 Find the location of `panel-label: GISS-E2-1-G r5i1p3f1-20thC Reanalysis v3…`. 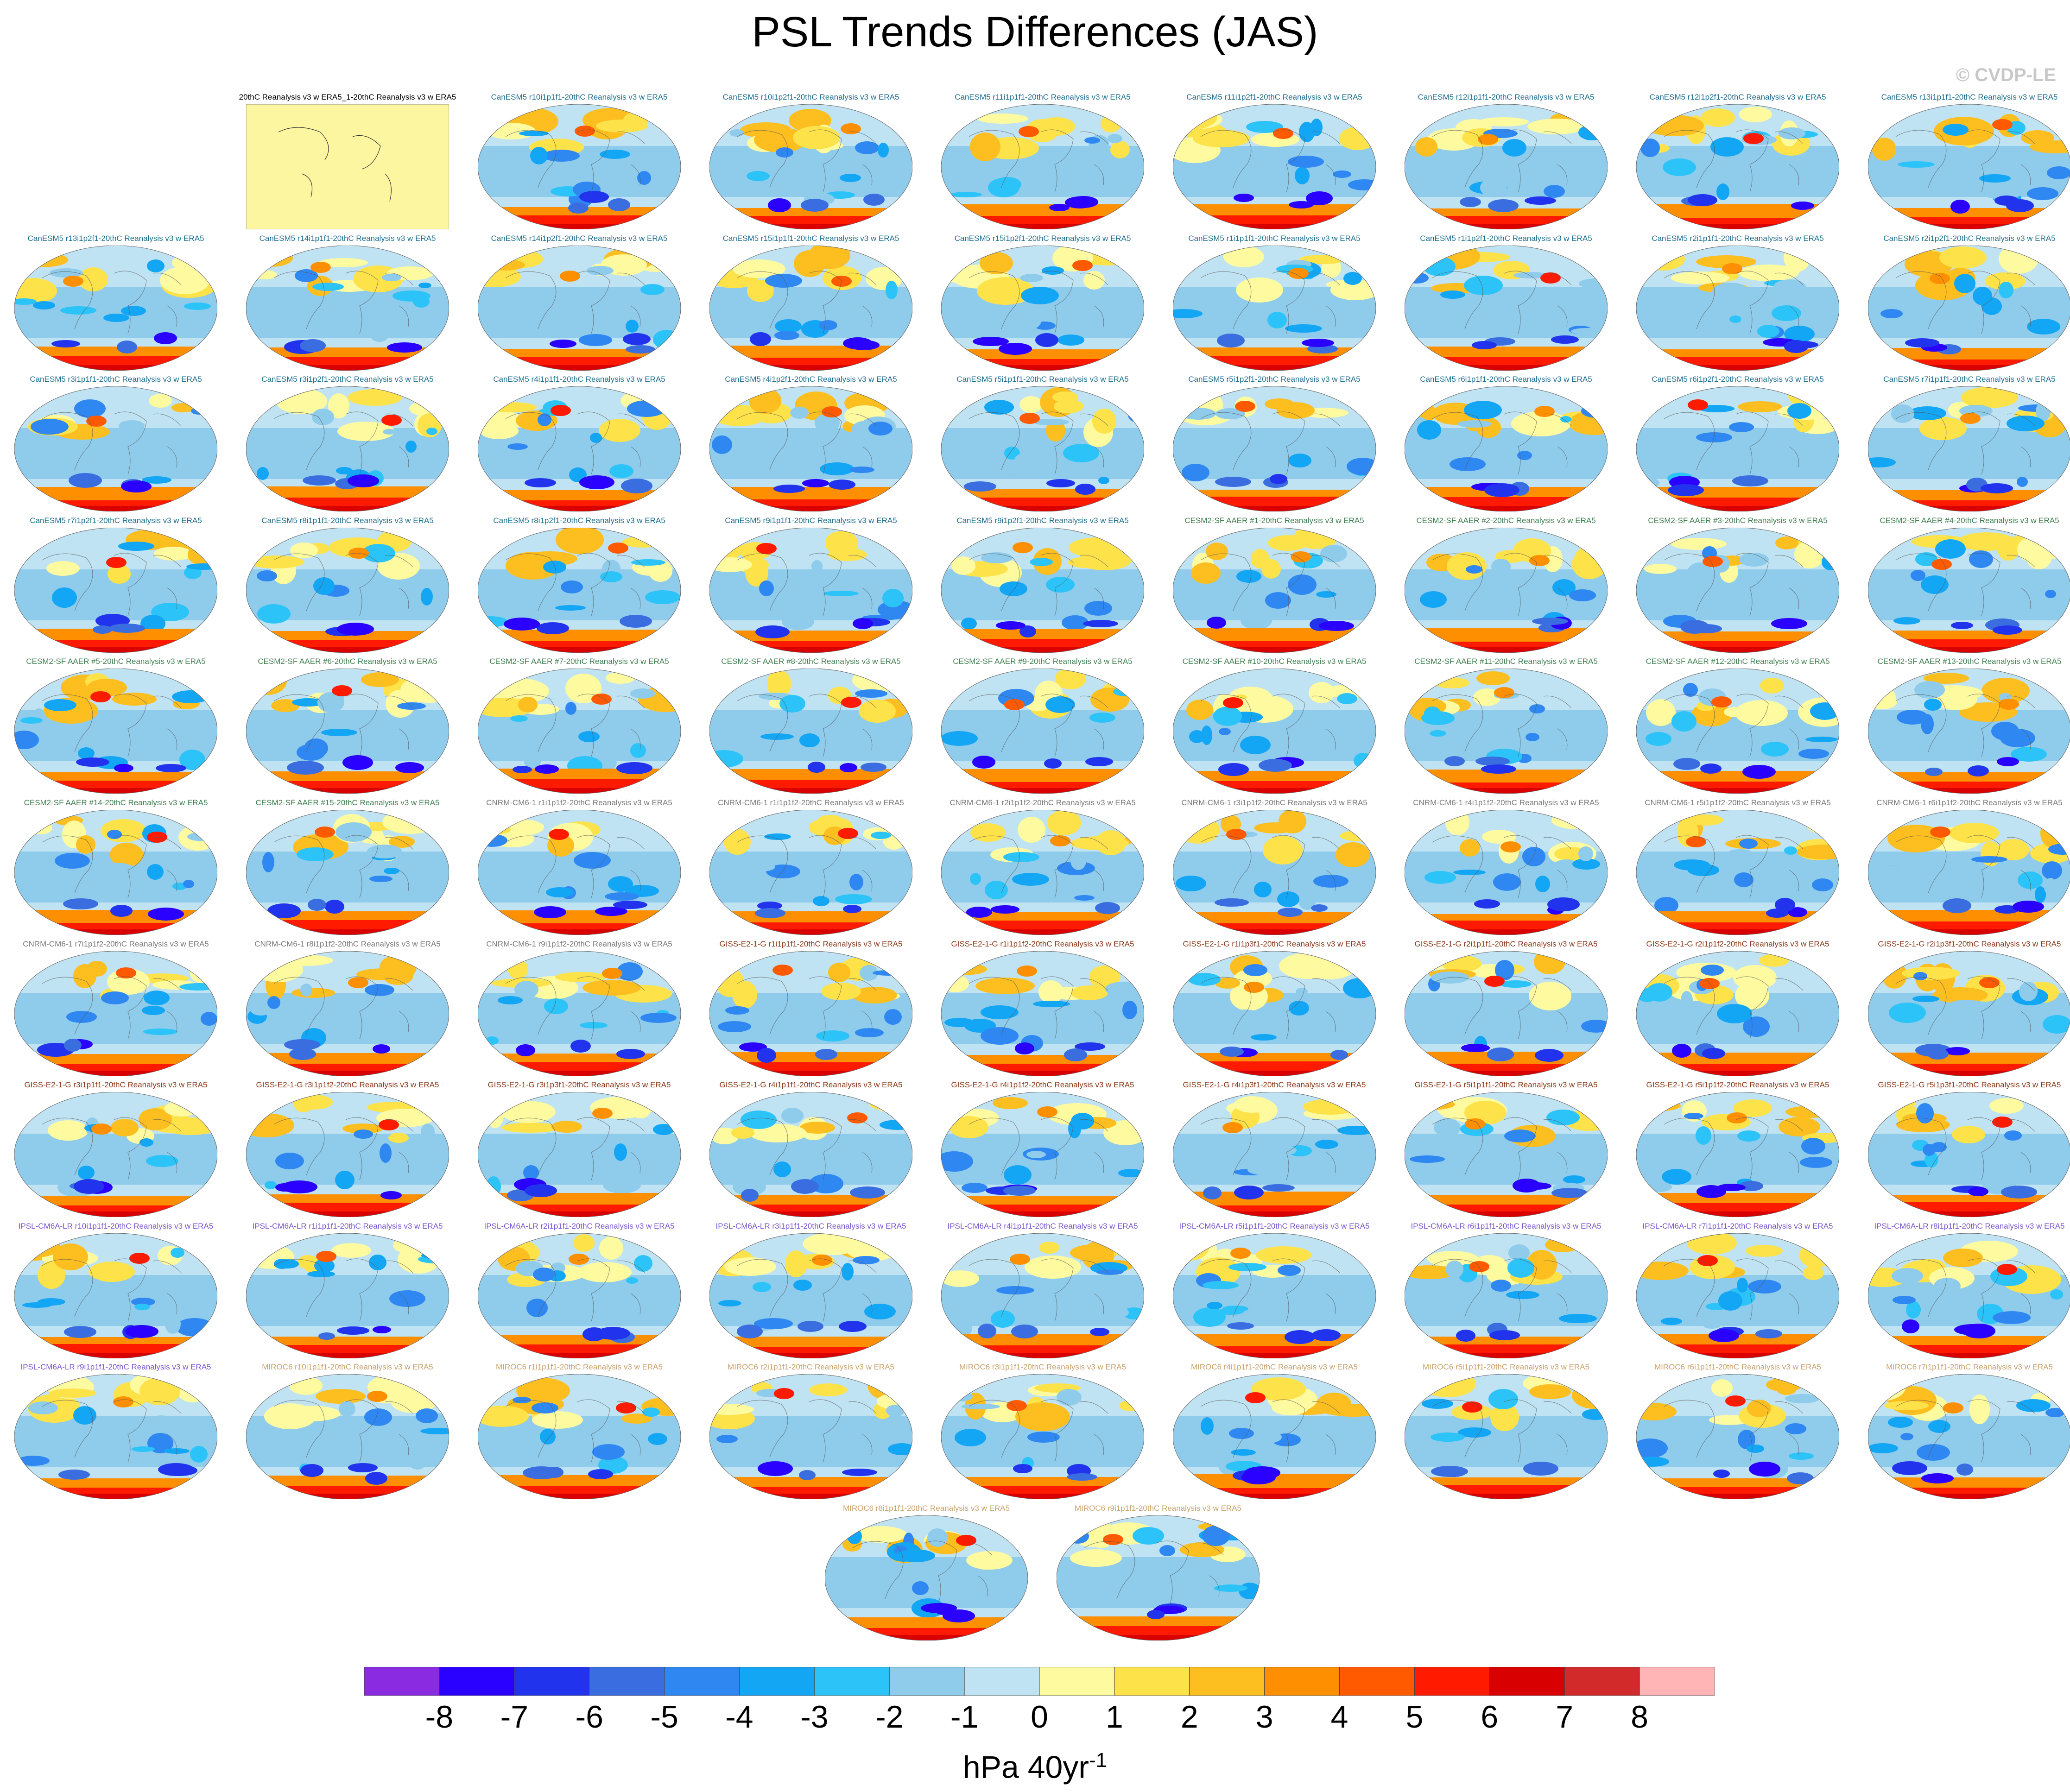

panel-label: GISS-E2-1-G r5i1p3f1-20thC Reanalysis v3… is located at coordinates (1969, 1084).